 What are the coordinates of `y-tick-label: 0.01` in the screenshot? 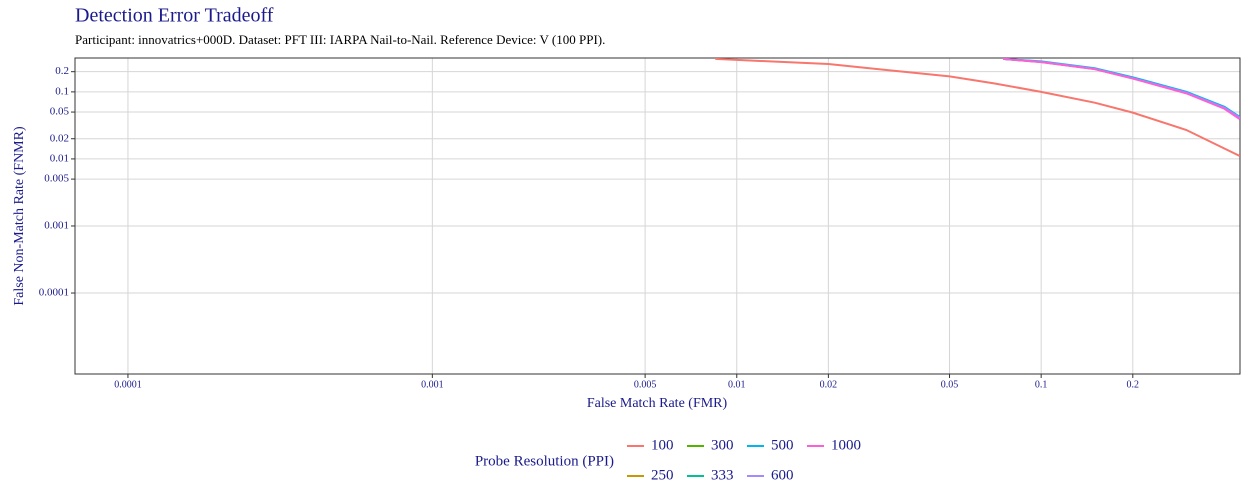 It's located at (59, 158).